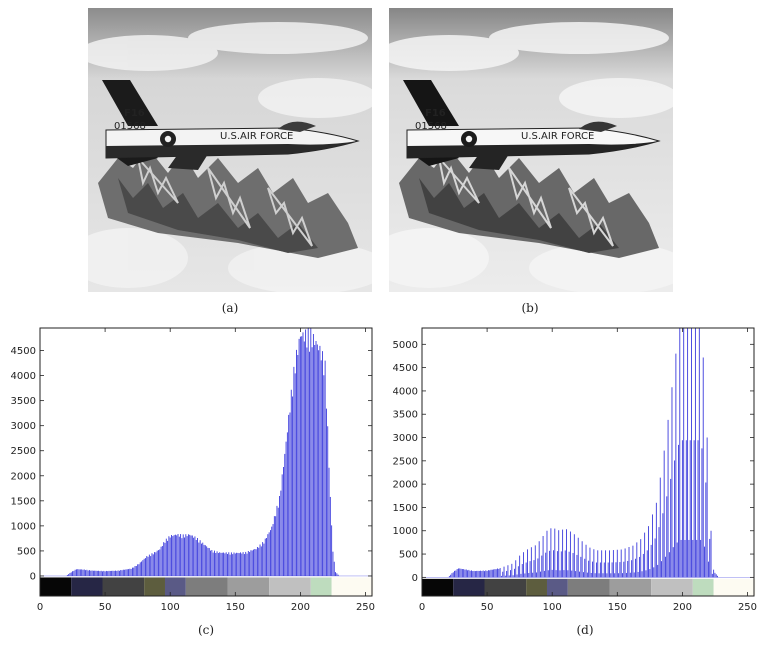  What do you see at coordinates (405, 345) in the screenshot?
I see `y-tick-label: 5000` at bounding box center [405, 345].